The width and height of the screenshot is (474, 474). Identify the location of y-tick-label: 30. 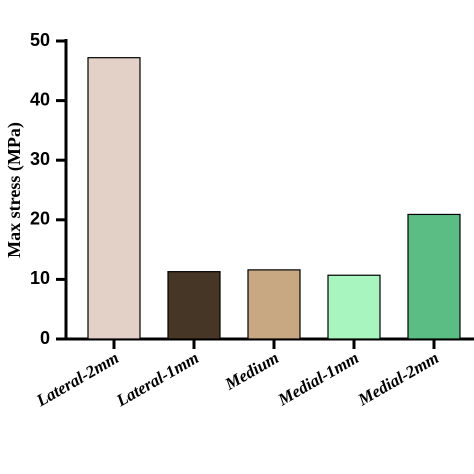
(40, 159).